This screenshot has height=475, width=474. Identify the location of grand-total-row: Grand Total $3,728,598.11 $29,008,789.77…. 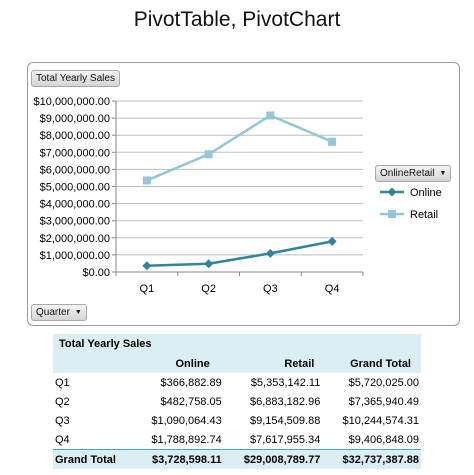
(237, 459).